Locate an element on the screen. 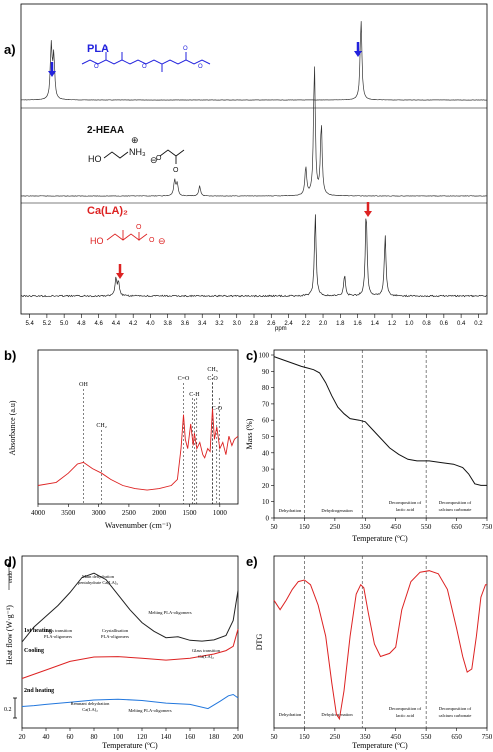 The height and width of the screenshot is (752, 493). nmr-x-tick-label: 3.8 is located at coordinates (168, 324).